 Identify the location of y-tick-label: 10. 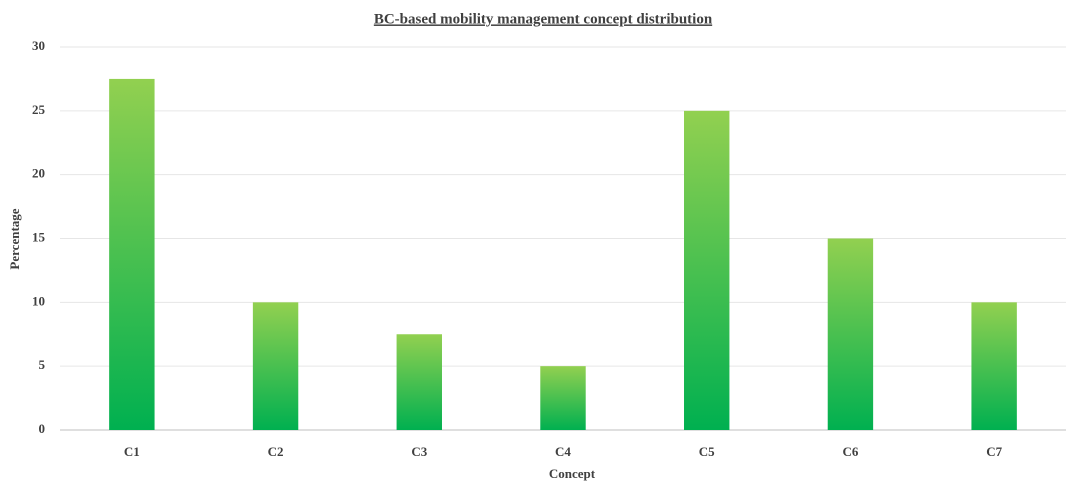
(38, 300).